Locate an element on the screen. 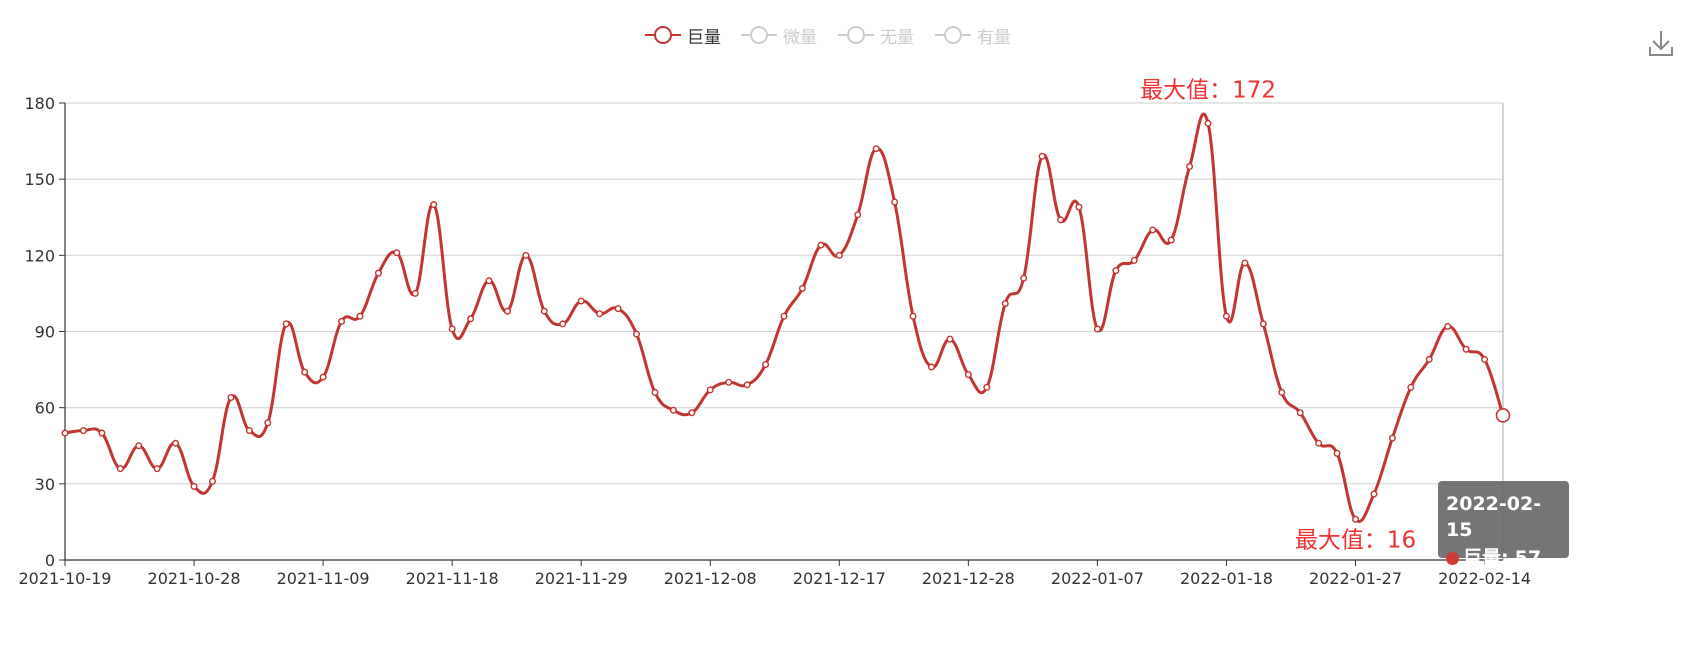  y-tick-label: 120 is located at coordinates (39, 255).